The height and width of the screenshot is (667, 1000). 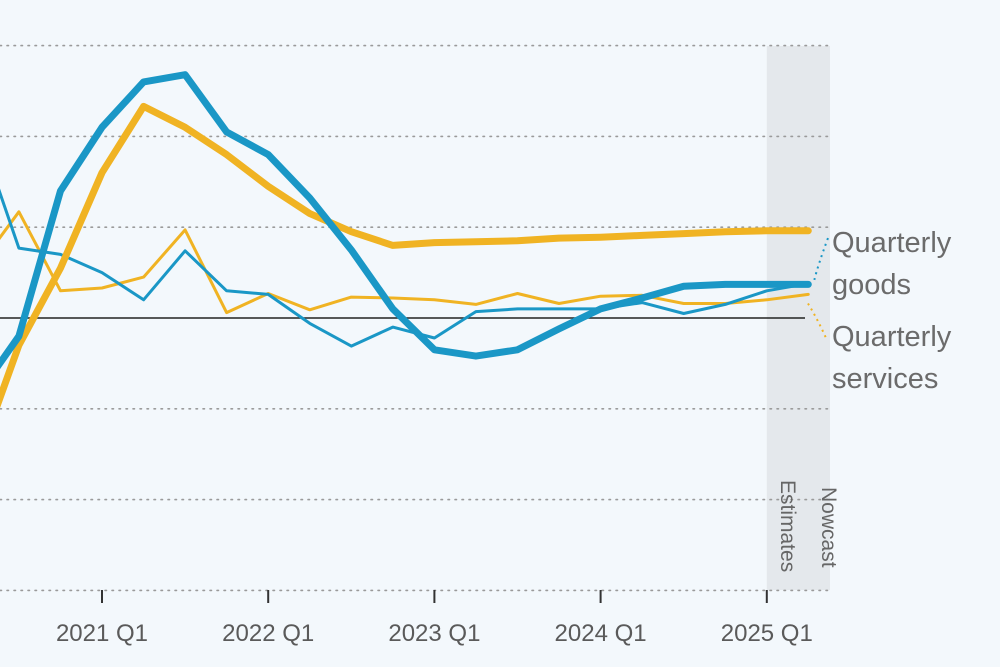 What do you see at coordinates (405, 262) in the screenshot?
I see `series-line-quarterly-services` at bounding box center [405, 262].